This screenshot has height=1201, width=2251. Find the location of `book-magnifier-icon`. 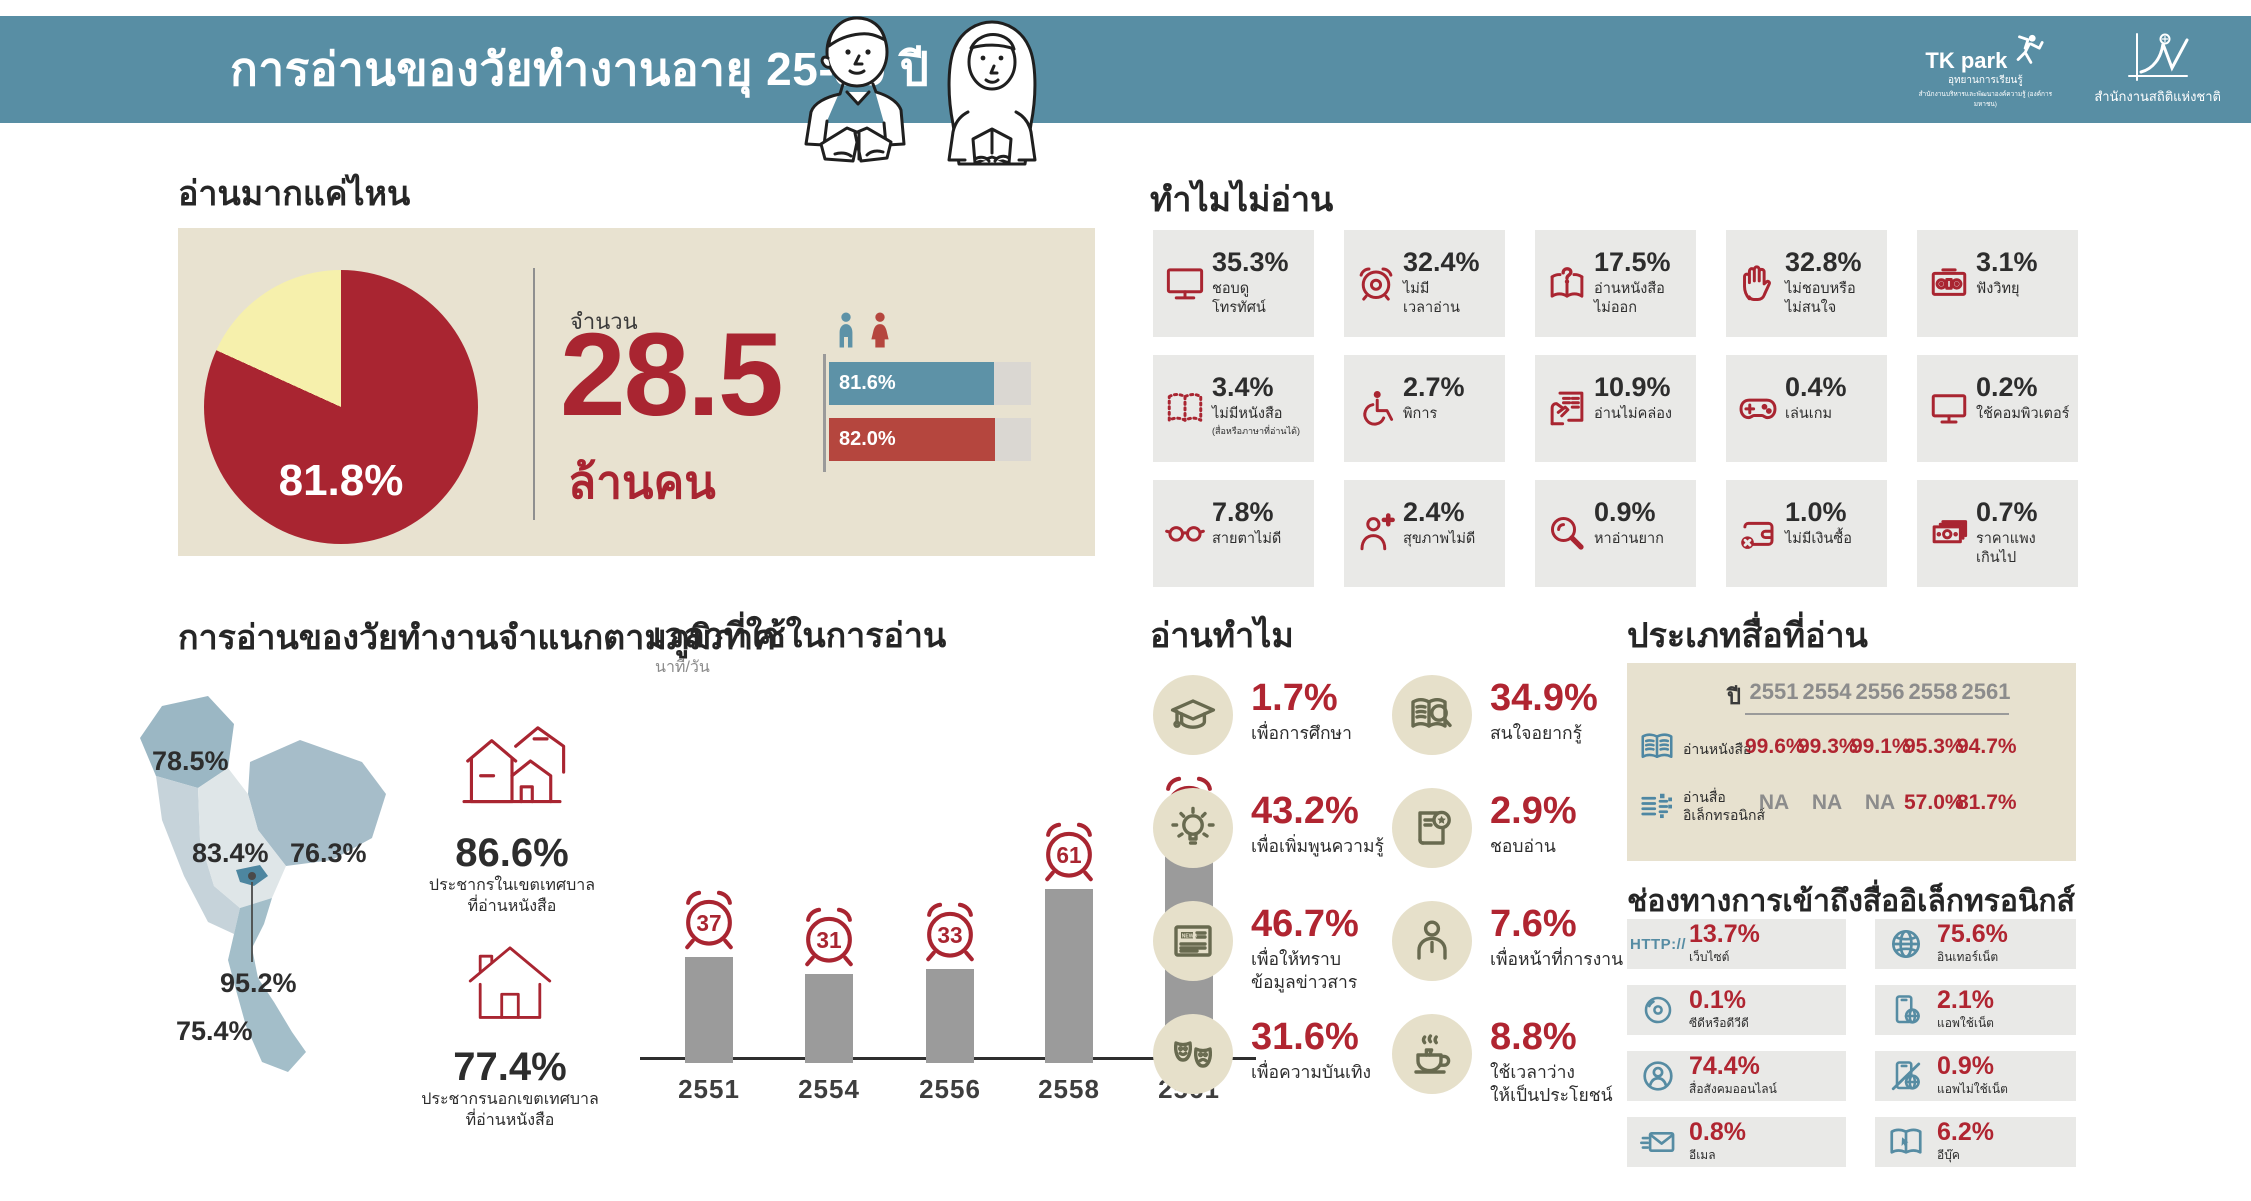

book-magnifier-icon is located at coordinates (1431, 713).